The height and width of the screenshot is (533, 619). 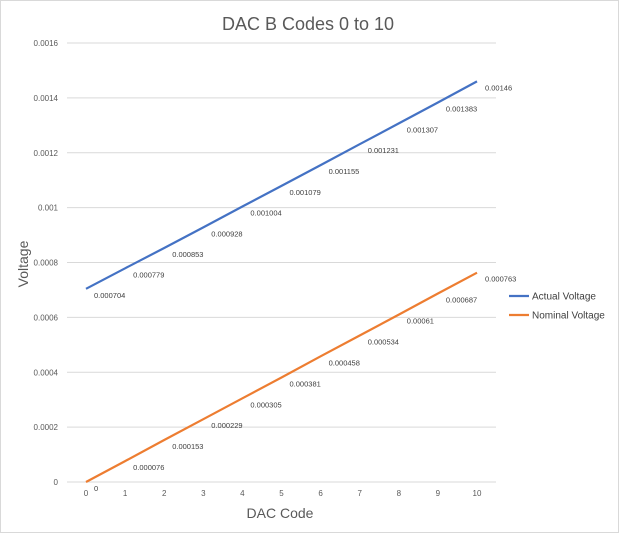 I want to click on data-label: 0.000853, so click(x=187, y=254).